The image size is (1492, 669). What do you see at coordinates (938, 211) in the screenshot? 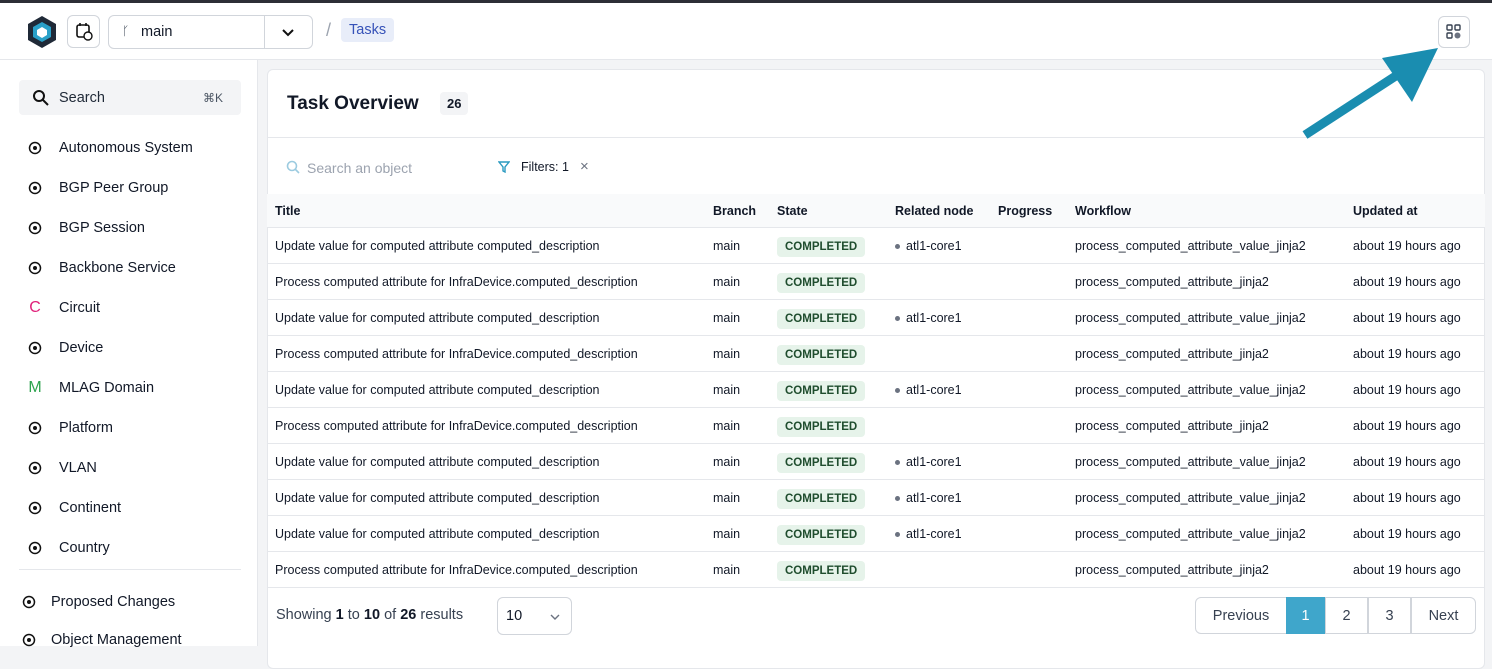
I see `column-header: Related node` at bounding box center [938, 211].